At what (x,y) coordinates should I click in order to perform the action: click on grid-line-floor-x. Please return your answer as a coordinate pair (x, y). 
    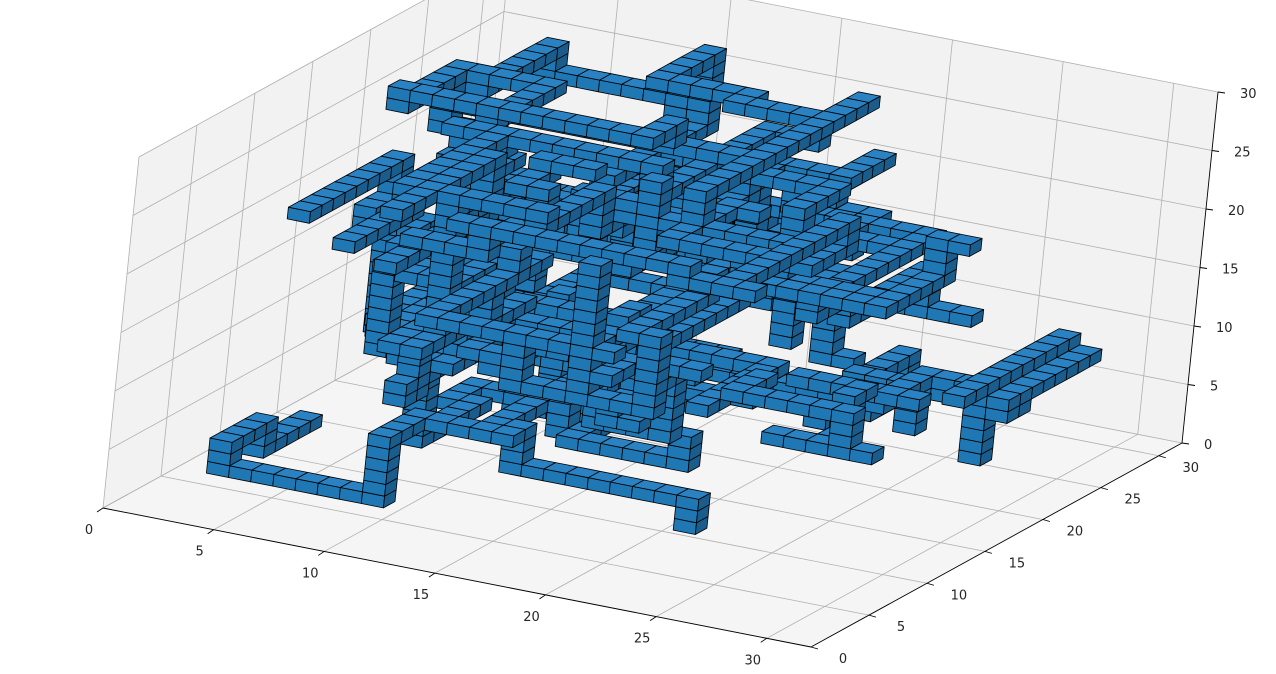
    Looking at the image, I should click on (952, 536).